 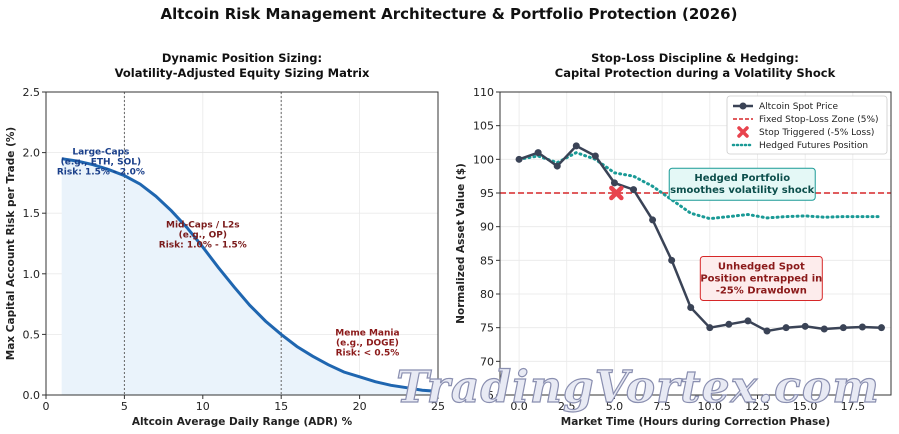 I want to click on hedging-x-tick-label: 0.0, so click(x=519, y=406).